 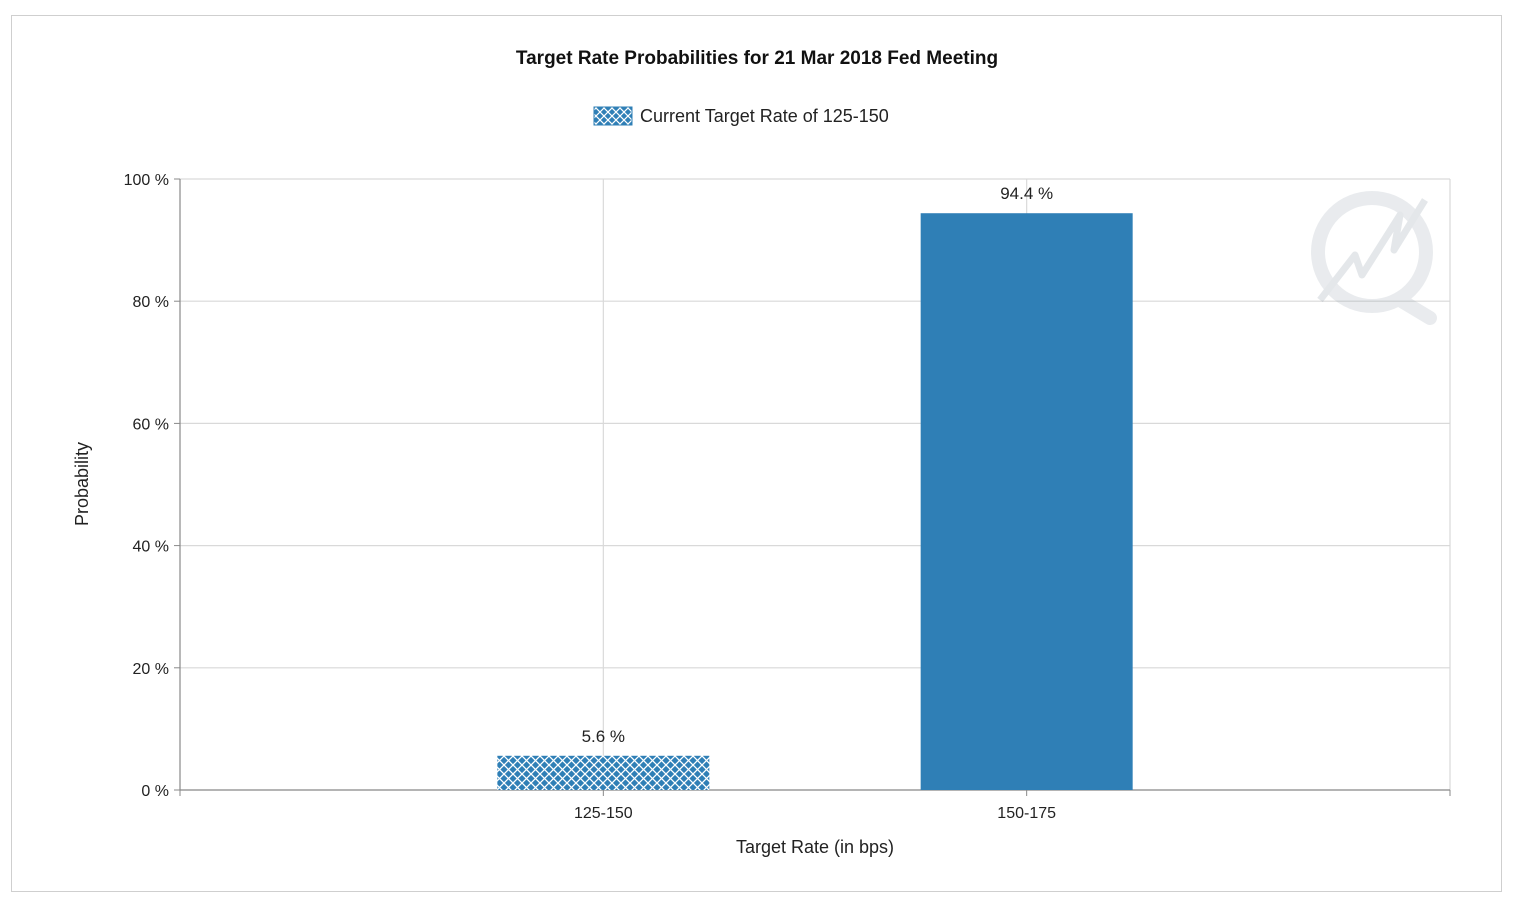 What do you see at coordinates (146, 180) in the screenshot?
I see `y-tick-label: 100 %` at bounding box center [146, 180].